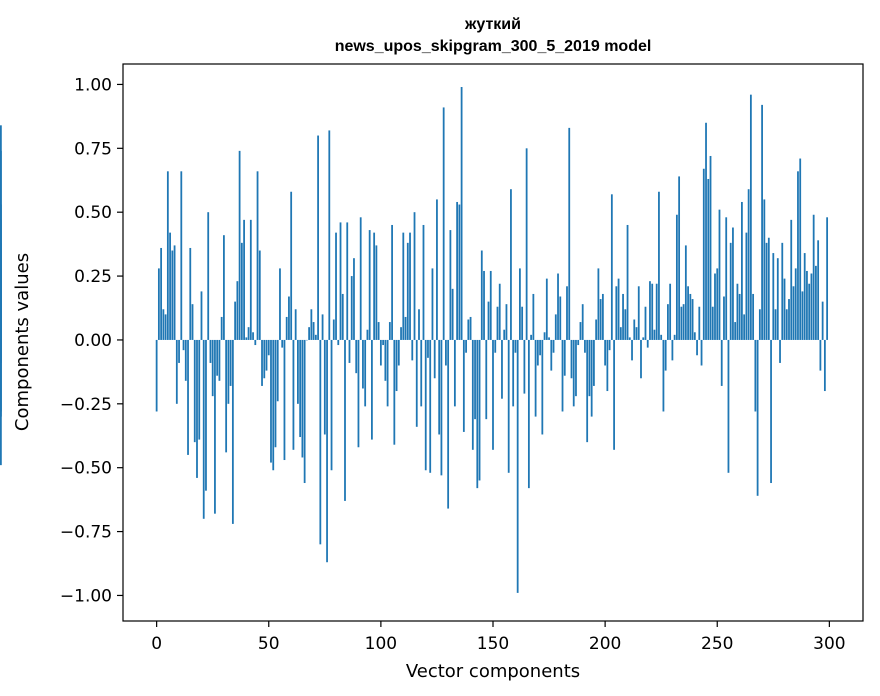 Image resolution: width=880 pixels, height=696 pixels. Describe the element at coordinates (91, 340) in the screenshot. I see `y-axis-ticks: 1.00 0.75 0.50 0.25 0.00 −0.25 −0.50 −0.75 −1.00` at that location.